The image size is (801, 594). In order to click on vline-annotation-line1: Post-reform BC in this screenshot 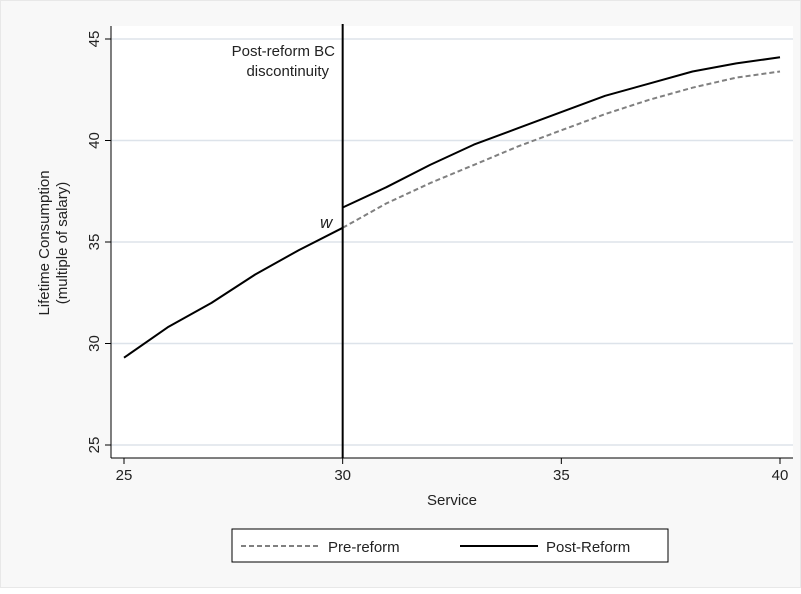, I will do `click(284, 51)`.